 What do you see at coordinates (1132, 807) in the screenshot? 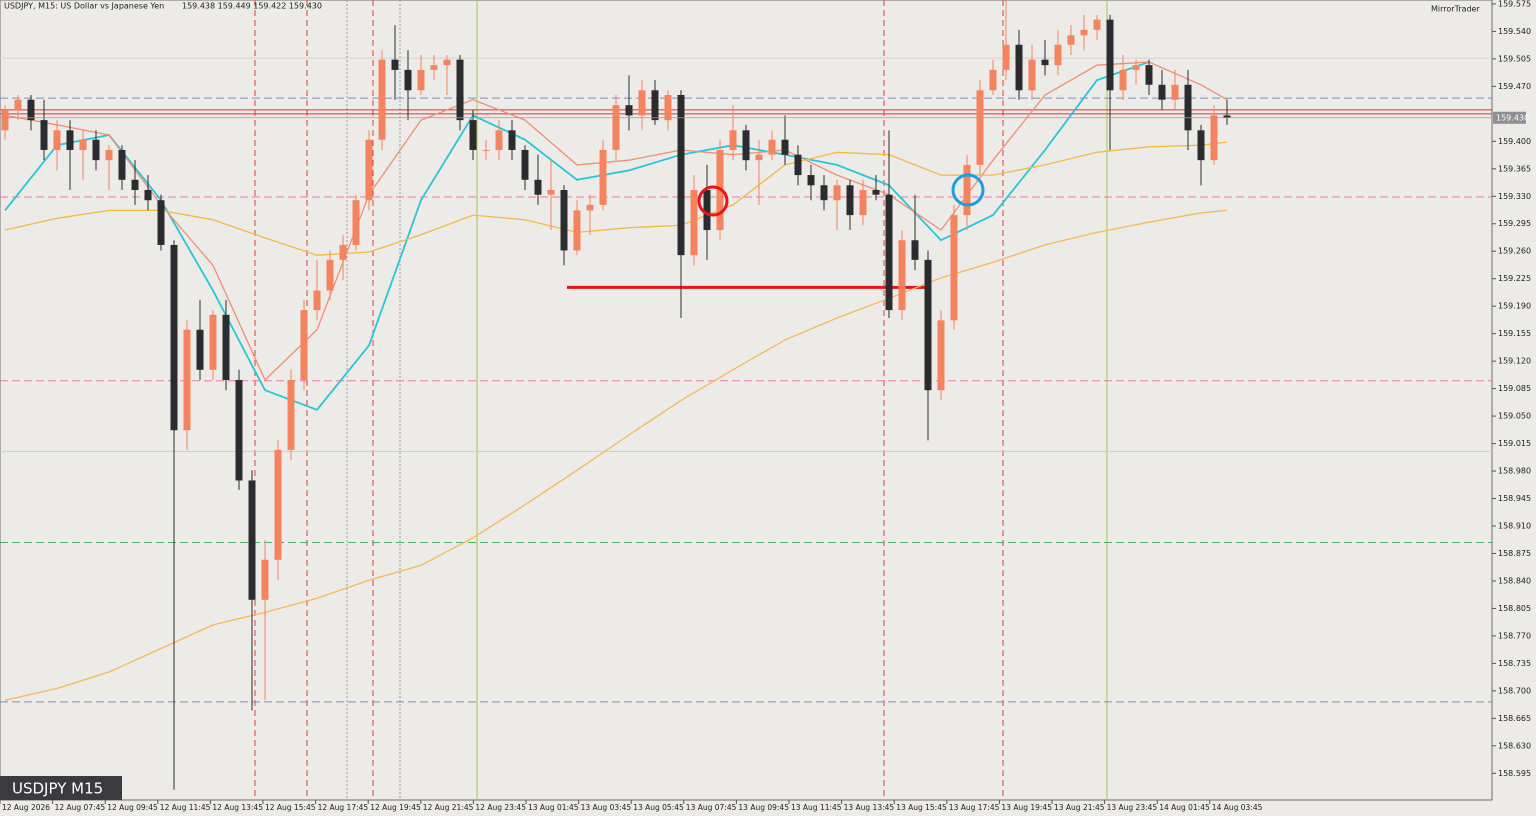
I see `x-tick-label: 13 Aug 23:45` at bounding box center [1132, 807].